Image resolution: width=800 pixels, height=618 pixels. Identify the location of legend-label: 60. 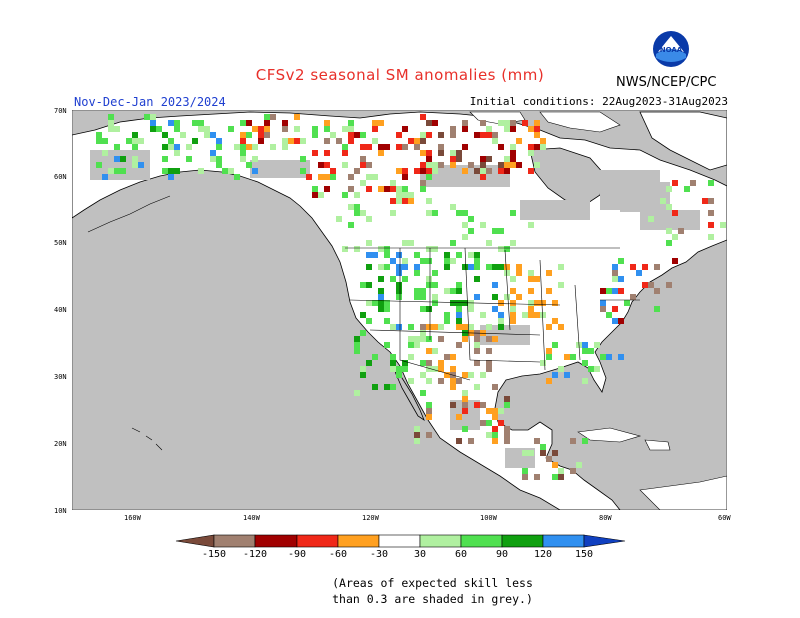
(461, 554).